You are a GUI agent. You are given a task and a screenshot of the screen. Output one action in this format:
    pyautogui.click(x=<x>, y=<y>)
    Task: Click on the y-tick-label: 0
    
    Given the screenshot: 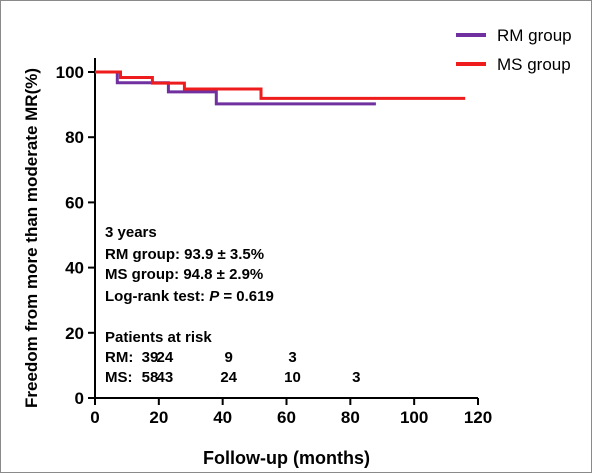 What is the action you would take?
    pyautogui.click(x=79, y=398)
    